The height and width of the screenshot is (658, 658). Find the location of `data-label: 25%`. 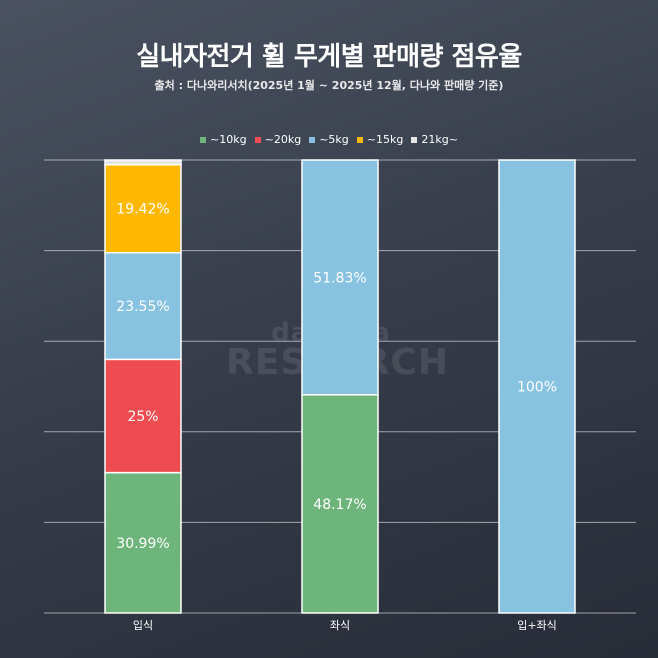

data-label: 25% is located at coordinates (142, 417).